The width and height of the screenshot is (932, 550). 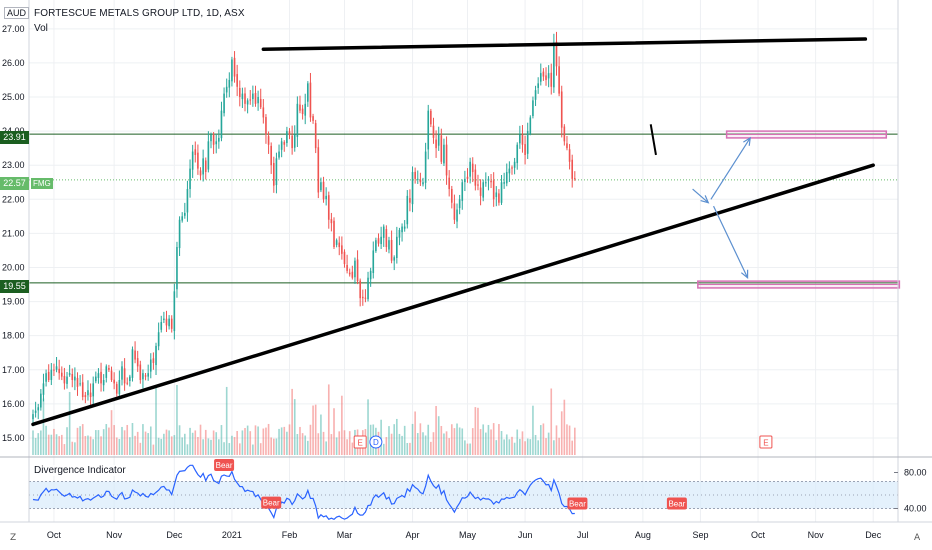 What do you see at coordinates (17, 13) in the screenshot?
I see `currency-badge: AUD` at bounding box center [17, 13].